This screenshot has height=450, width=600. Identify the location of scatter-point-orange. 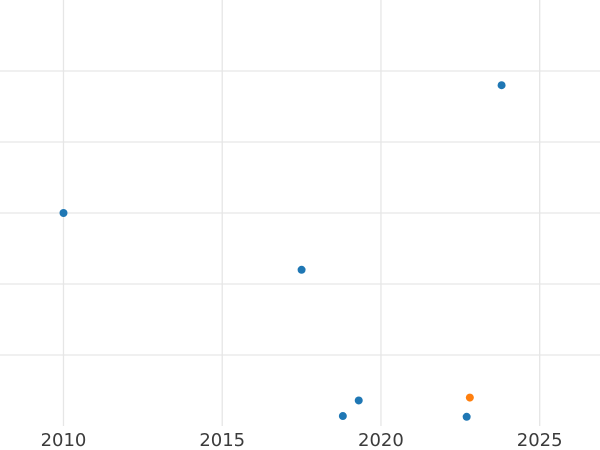
(469, 397).